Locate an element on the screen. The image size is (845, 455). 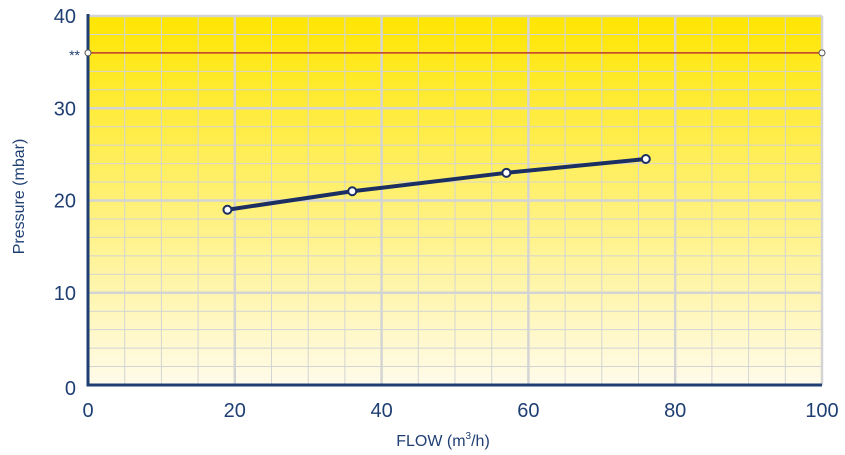
reference-marker-end is located at coordinates (822, 53).